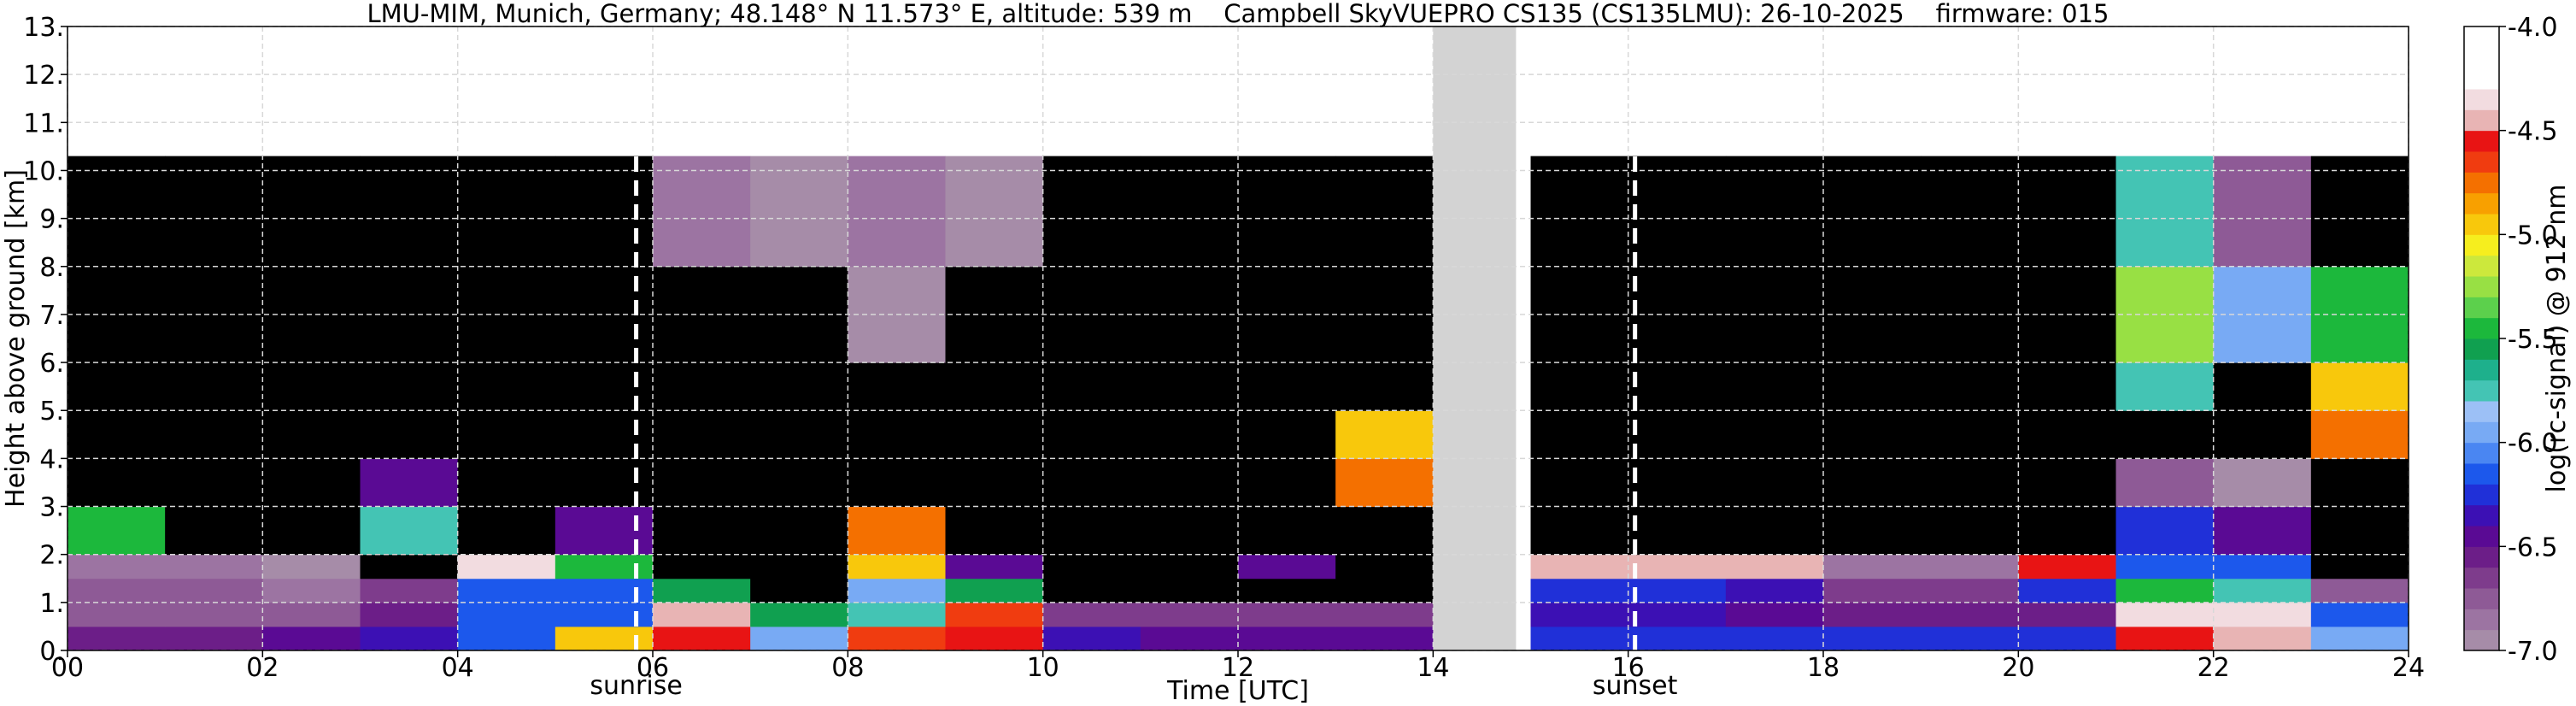 The image size is (2576, 706). I want to click on x-tick-label: 18, so click(1824, 668).